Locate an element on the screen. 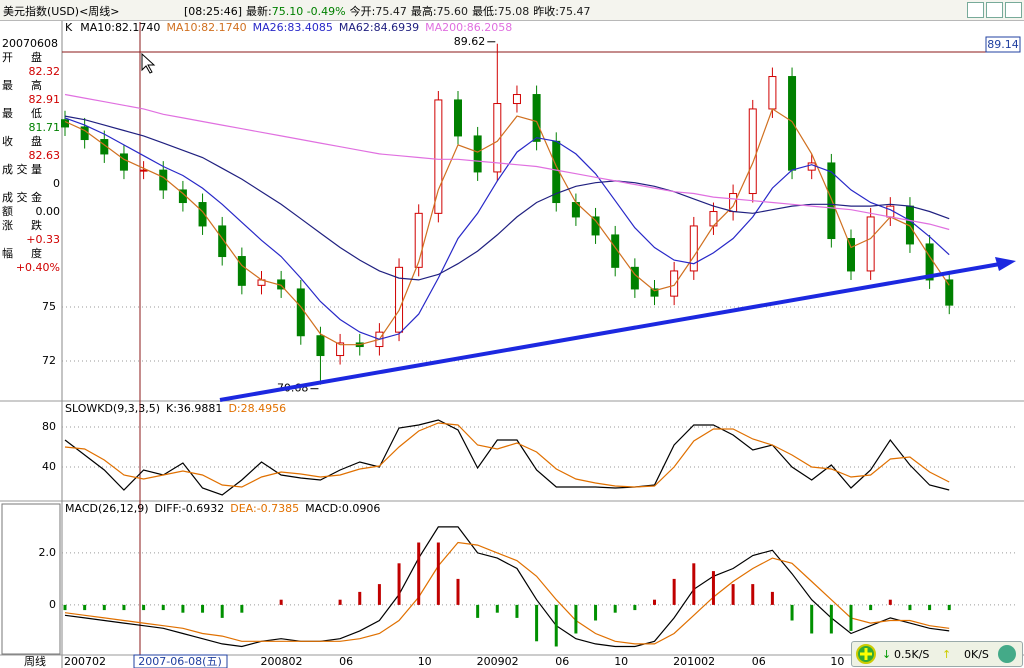 The image size is (1024, 668). info-value: +0.40% is located at coordinates (37, 267).